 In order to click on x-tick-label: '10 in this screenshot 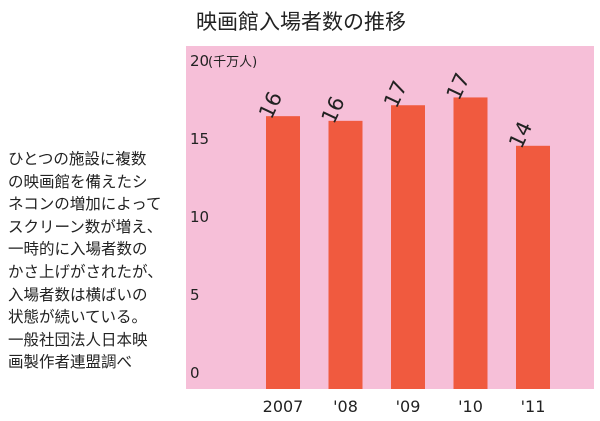, I will do `click(470, 406)`.